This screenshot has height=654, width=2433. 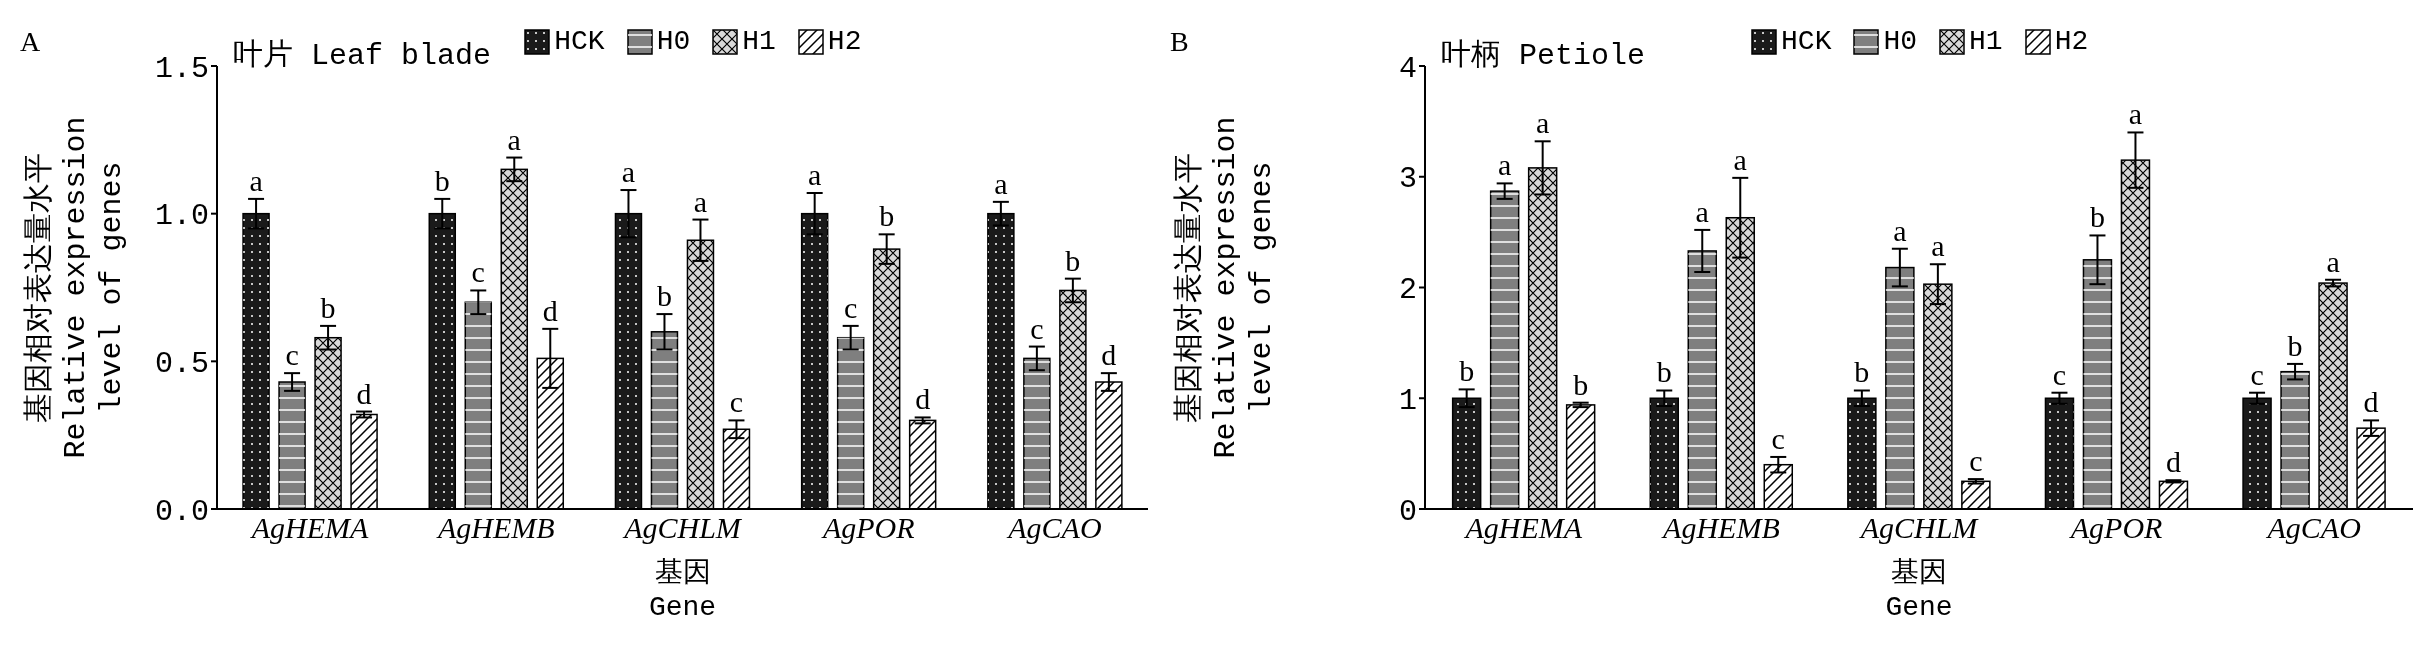 What do you see at coordinates (1179, 42) in the screenshot?
I see `text: B` at bounding box center [1179, 42].